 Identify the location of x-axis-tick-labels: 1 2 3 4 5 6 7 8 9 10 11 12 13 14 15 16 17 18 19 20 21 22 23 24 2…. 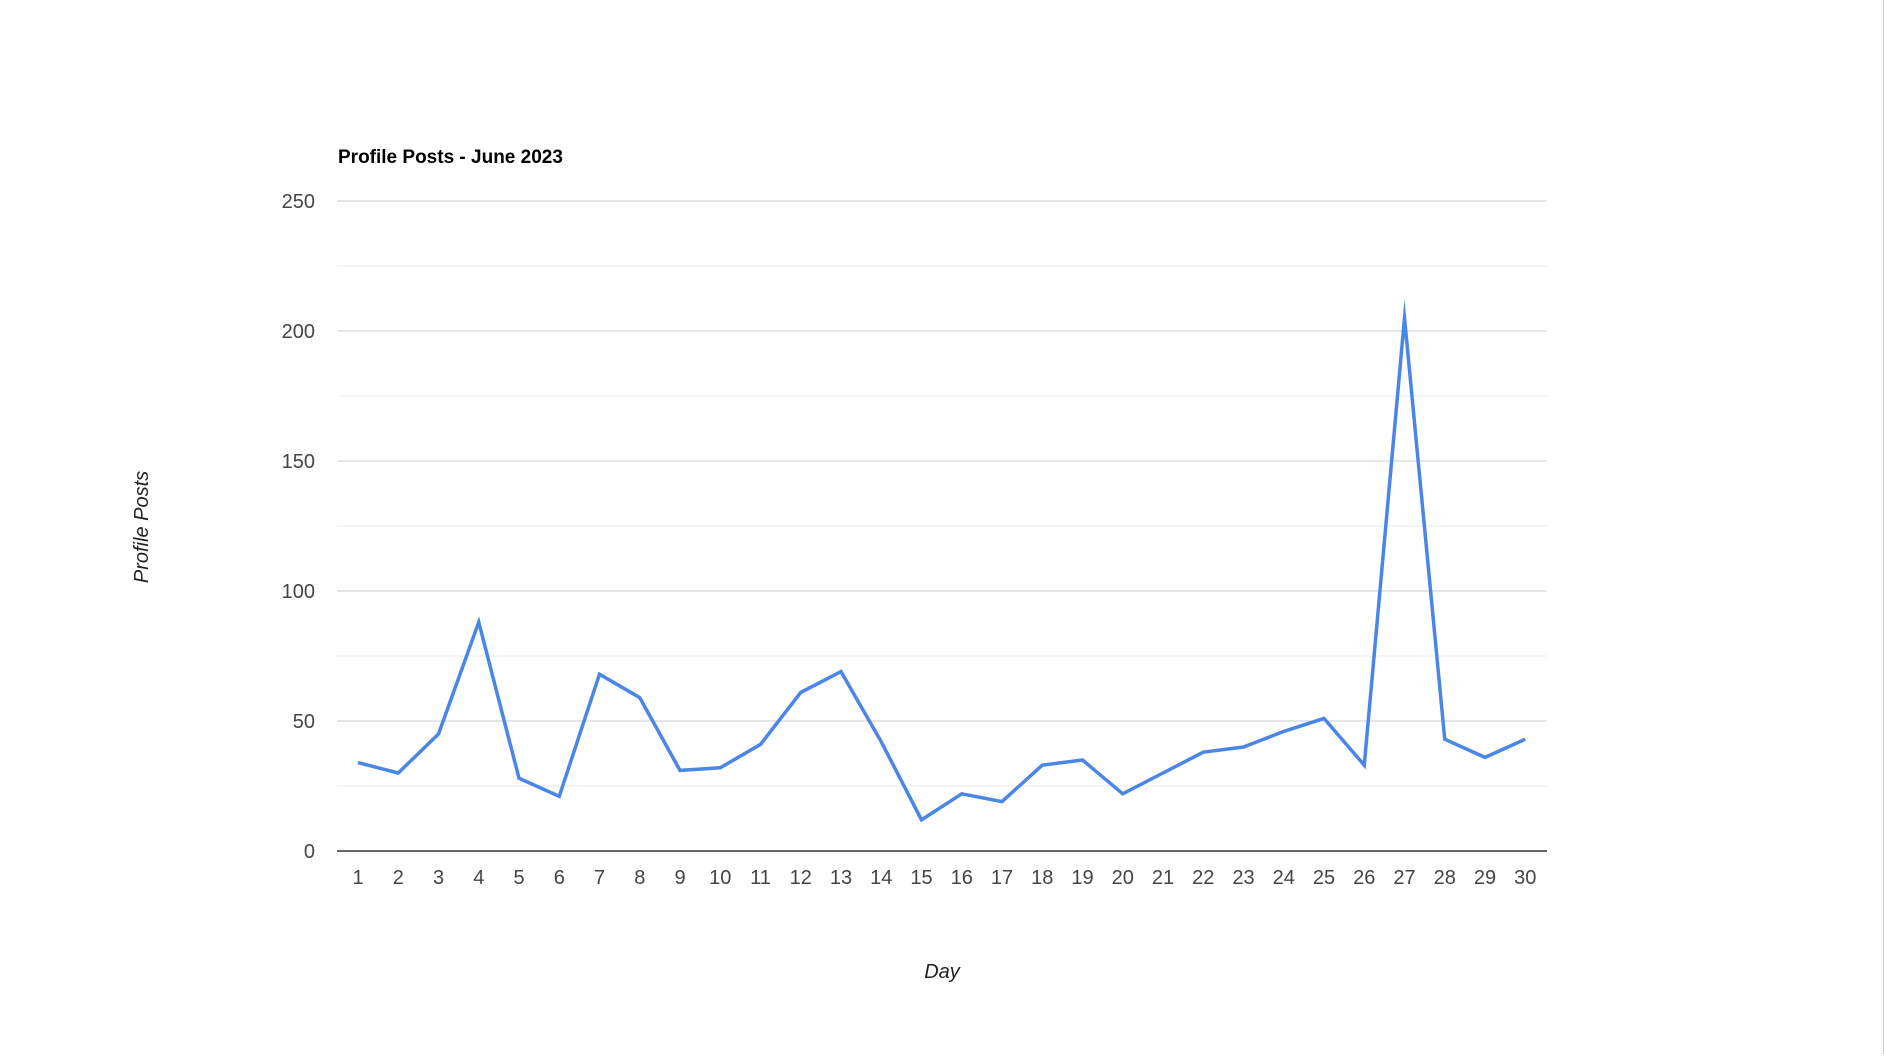
(944, 878).